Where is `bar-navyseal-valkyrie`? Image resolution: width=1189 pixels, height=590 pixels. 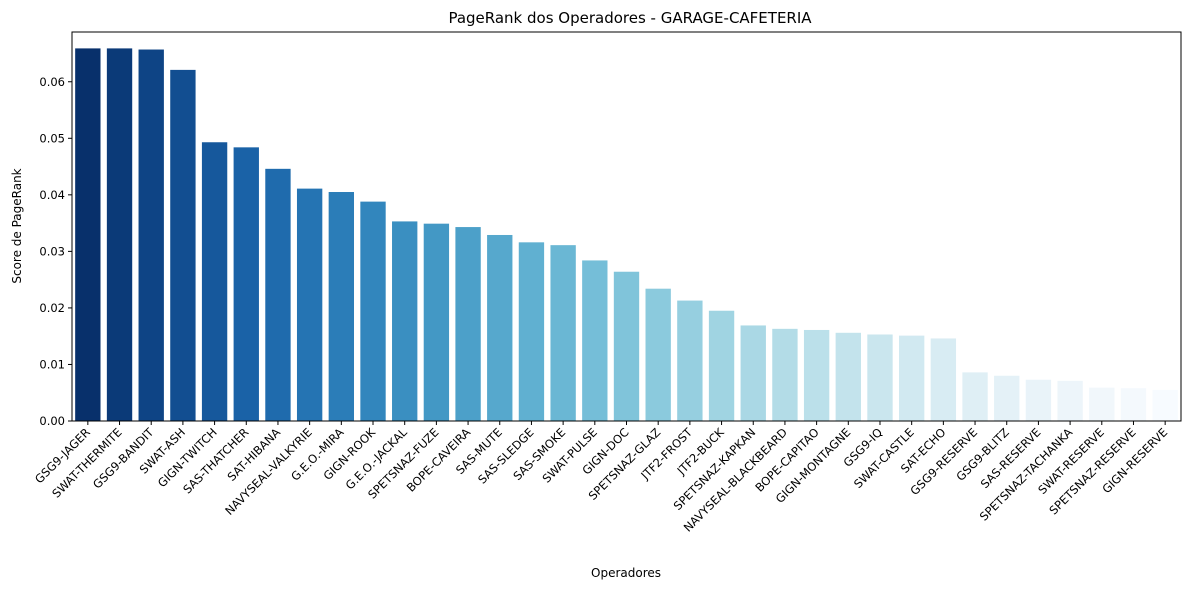
bar-navyseal-valkyrie is located at coordinates (309, 304).